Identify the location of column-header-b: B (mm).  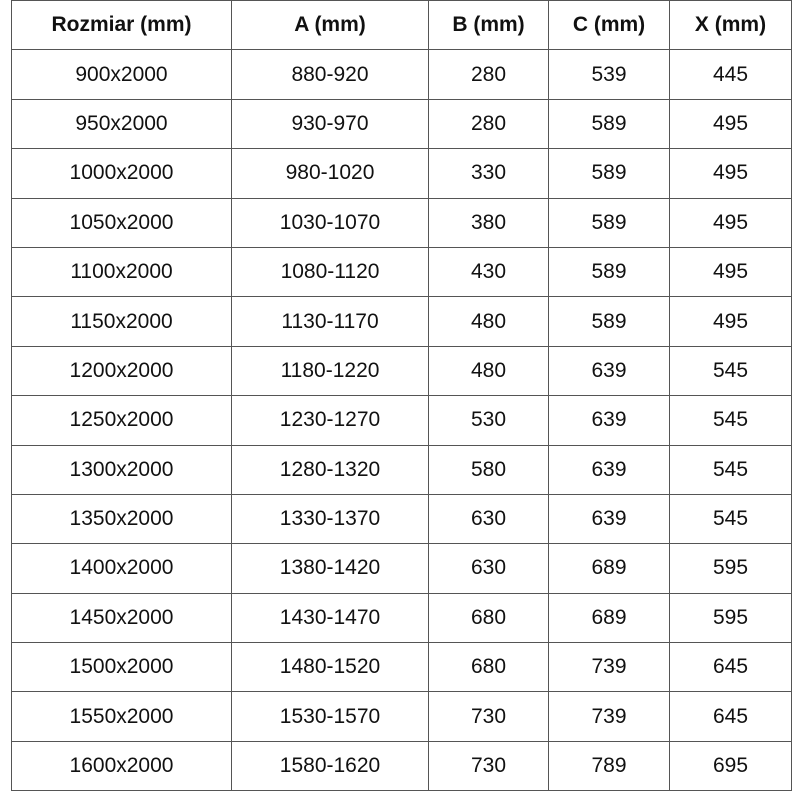
(488, 25).